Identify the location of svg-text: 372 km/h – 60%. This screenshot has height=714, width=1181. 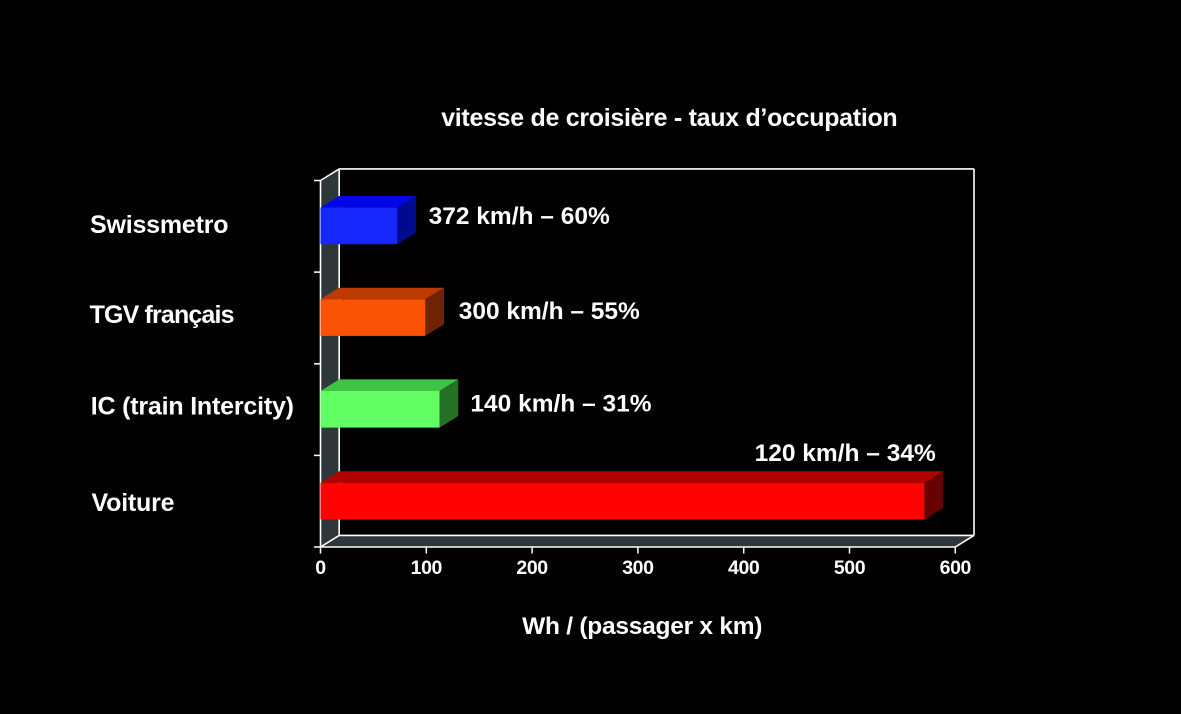
(519, 216).